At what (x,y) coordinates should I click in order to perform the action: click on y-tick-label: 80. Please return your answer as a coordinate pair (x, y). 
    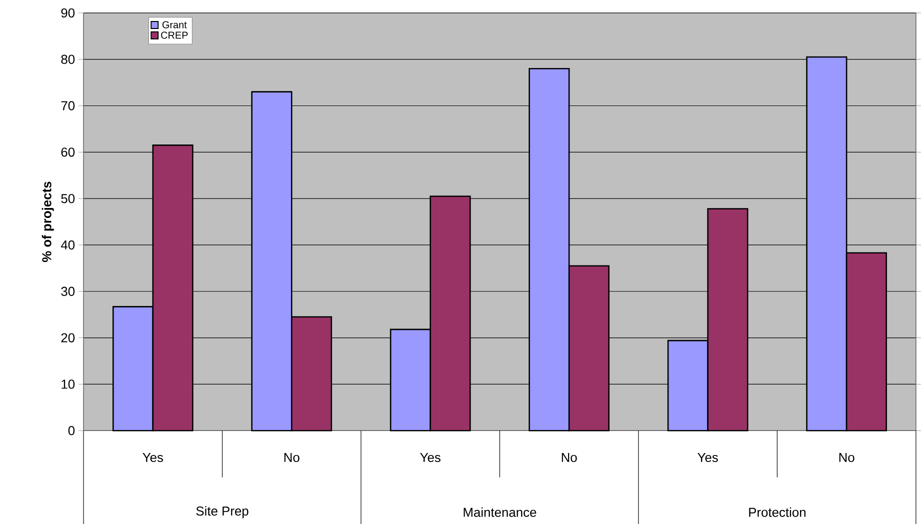
    Looking at the image, I should click on (68, 59).